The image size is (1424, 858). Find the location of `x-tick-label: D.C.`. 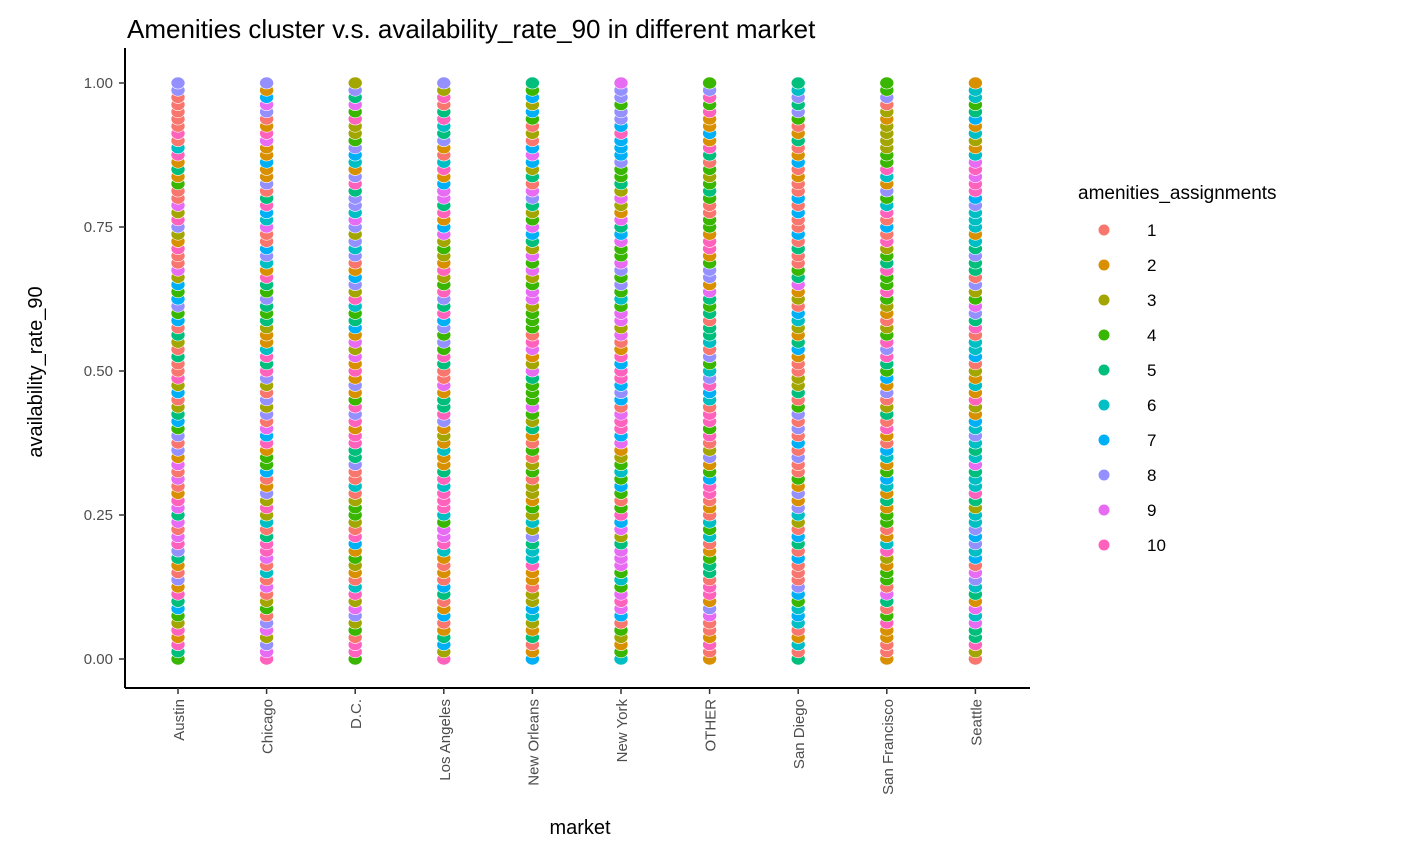

x-tick-label: D.C. is located at coordinates (356, 714).